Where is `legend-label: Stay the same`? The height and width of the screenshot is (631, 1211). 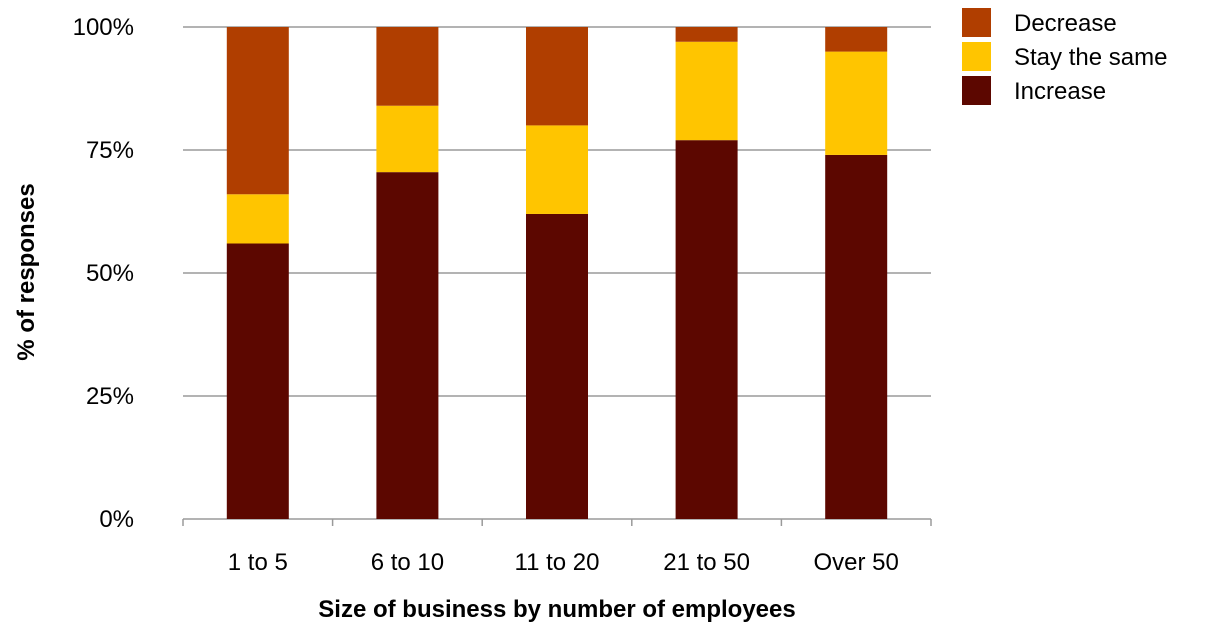 legend-label: Stay the same is located at coordinates (1090, 57).